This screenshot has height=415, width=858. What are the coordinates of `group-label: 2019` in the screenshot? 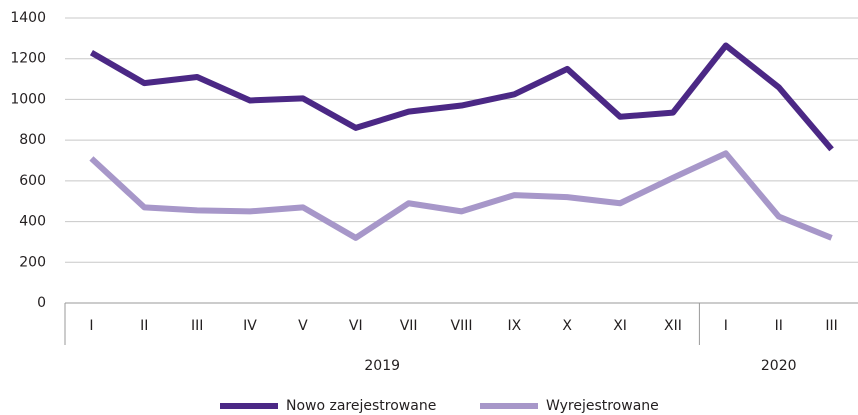 It's located at (382, 366).